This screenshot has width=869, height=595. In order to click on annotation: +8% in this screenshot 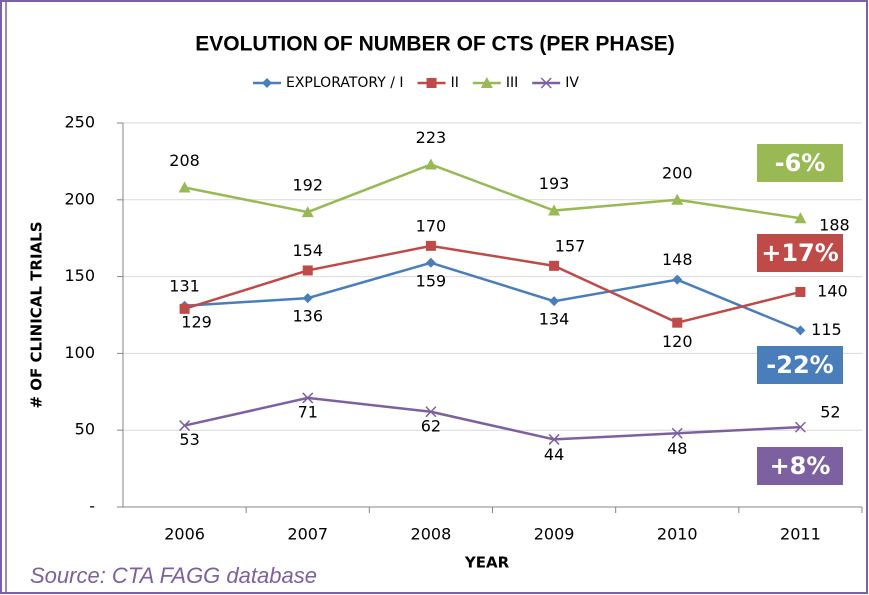, I will do `click(800, 466)`.